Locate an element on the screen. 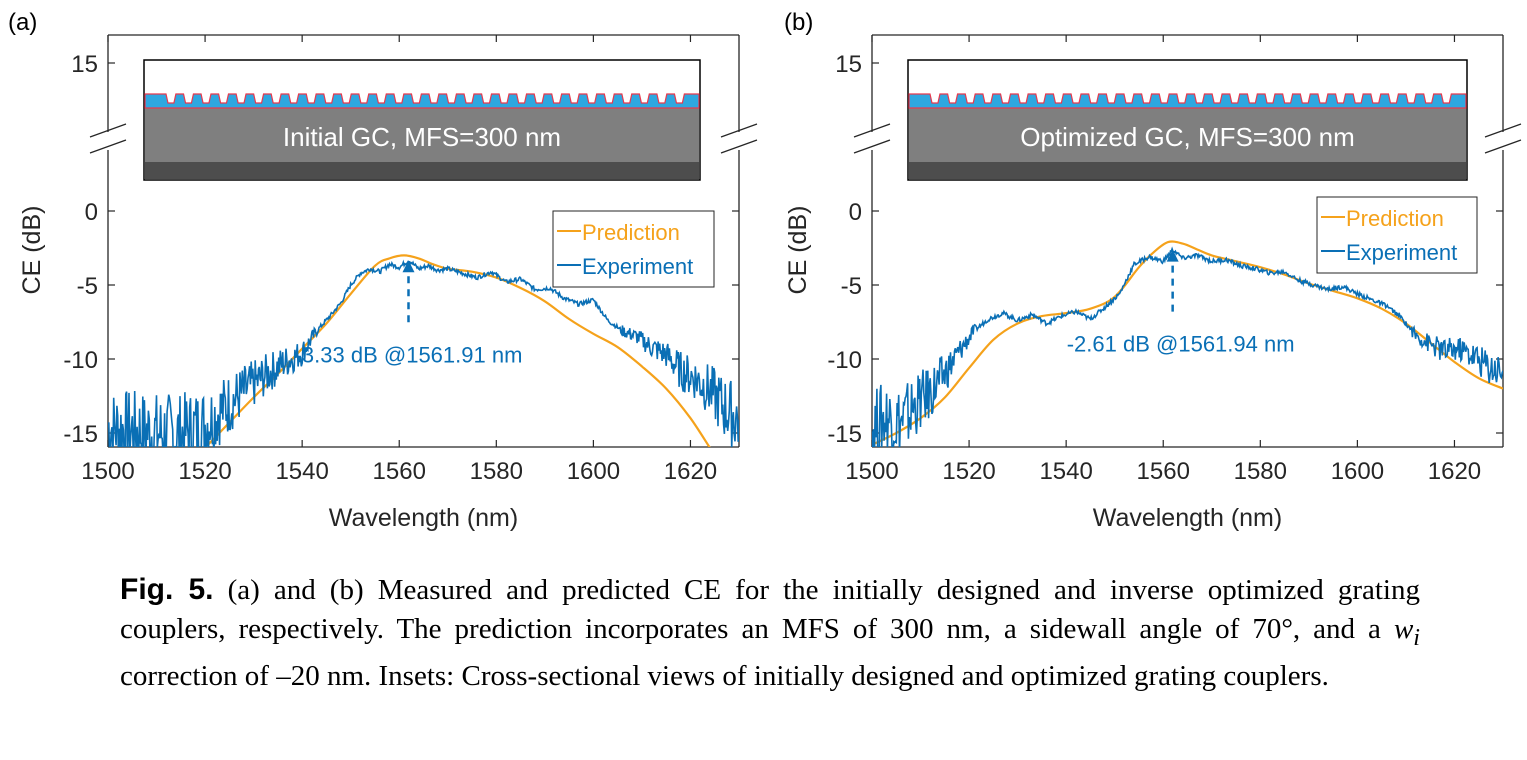 The width and height of the screenshot is (1527, 760). inset-label: Optimized GC, MFS=300 nm is located at coordinates (1187, 137).